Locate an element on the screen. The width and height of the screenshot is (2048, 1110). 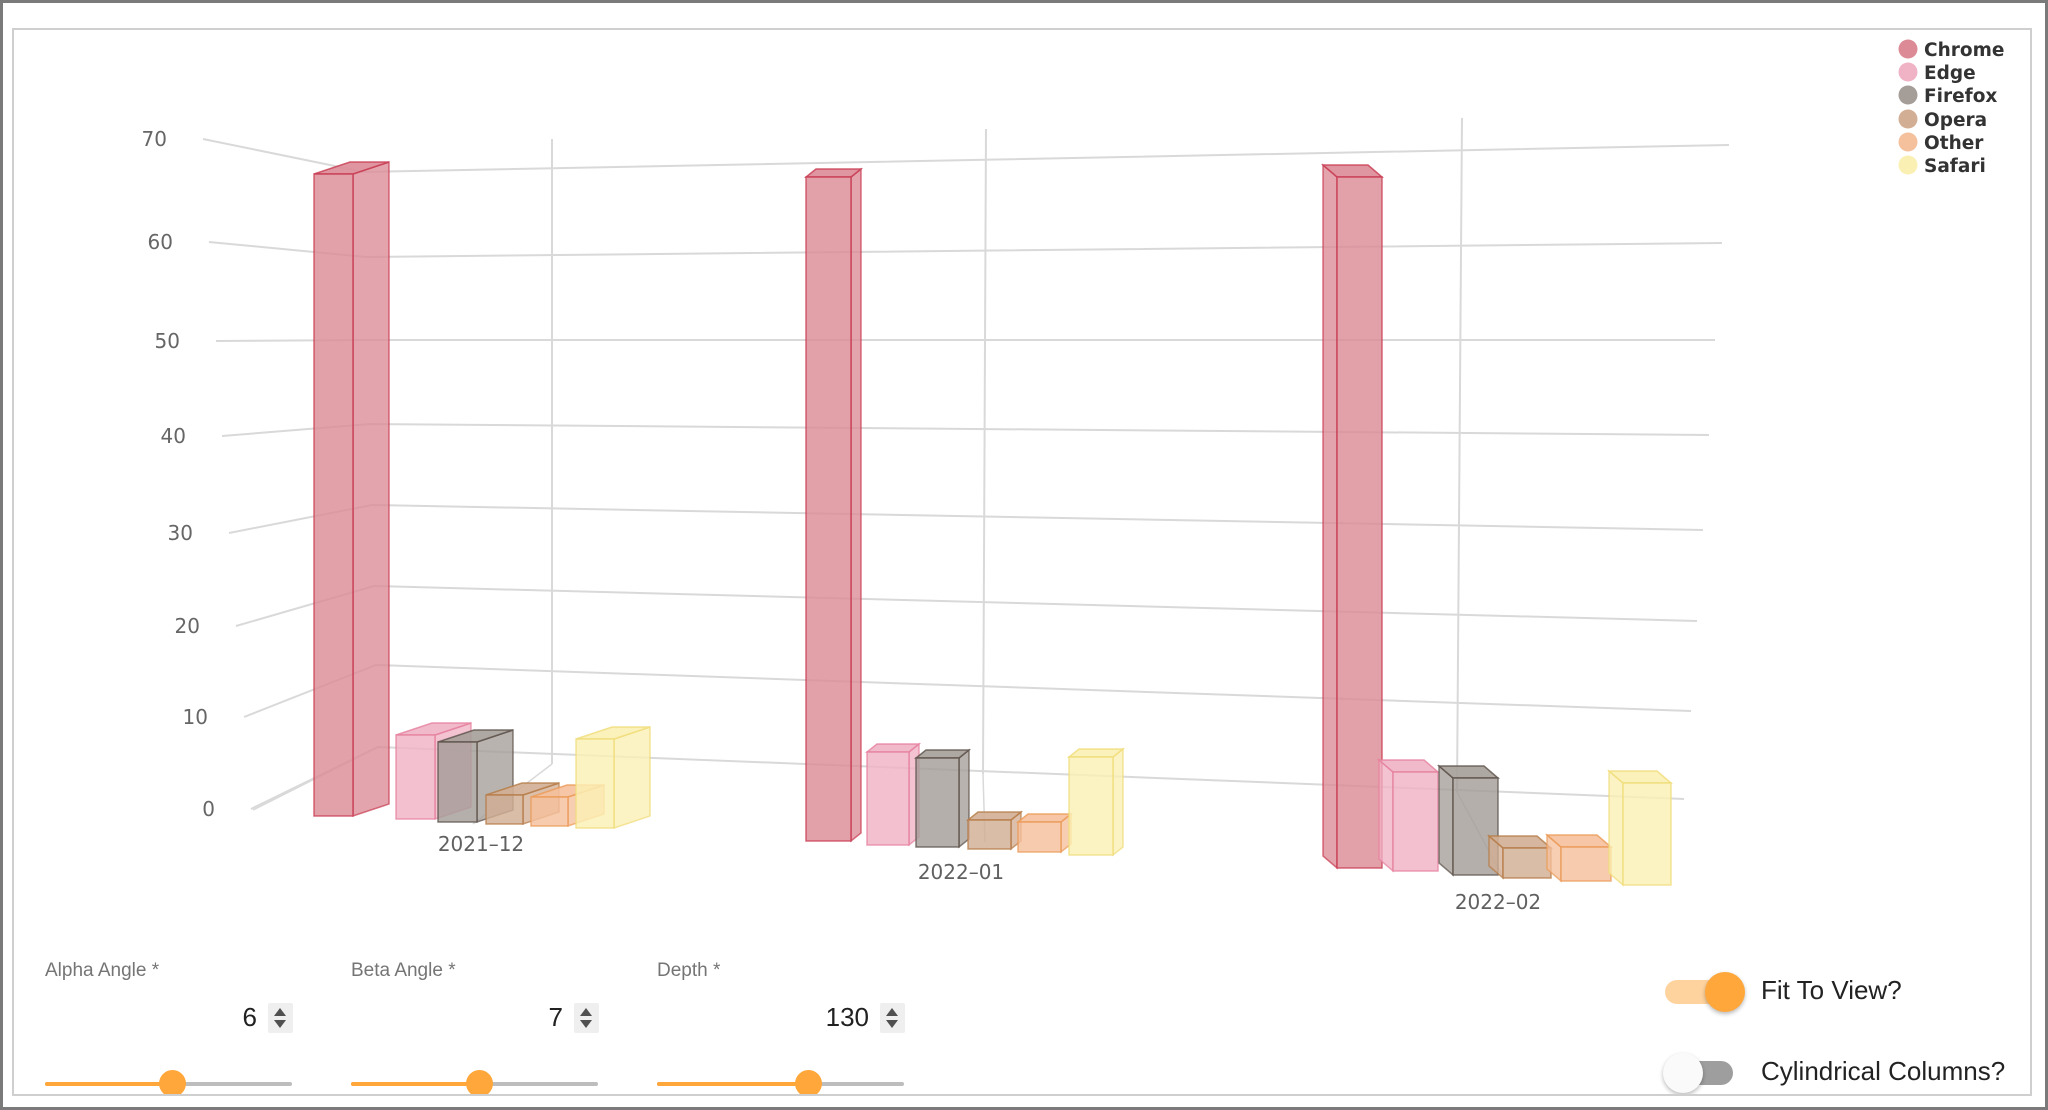
beta-angle-spinner is located at coordinates (586, 1018).